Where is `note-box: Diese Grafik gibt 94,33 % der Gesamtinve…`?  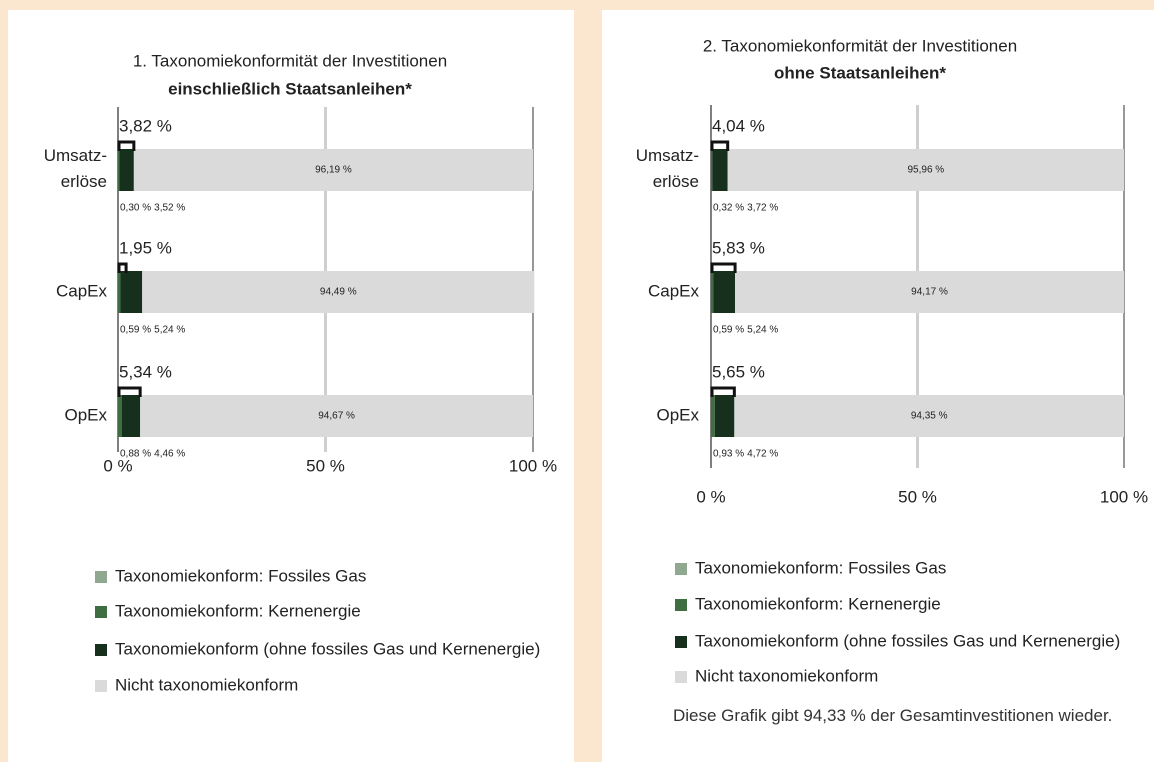 note-box: Diese Grafik gibt 94,33 % der Gesamtinve… is located at coordinates (893, 715).